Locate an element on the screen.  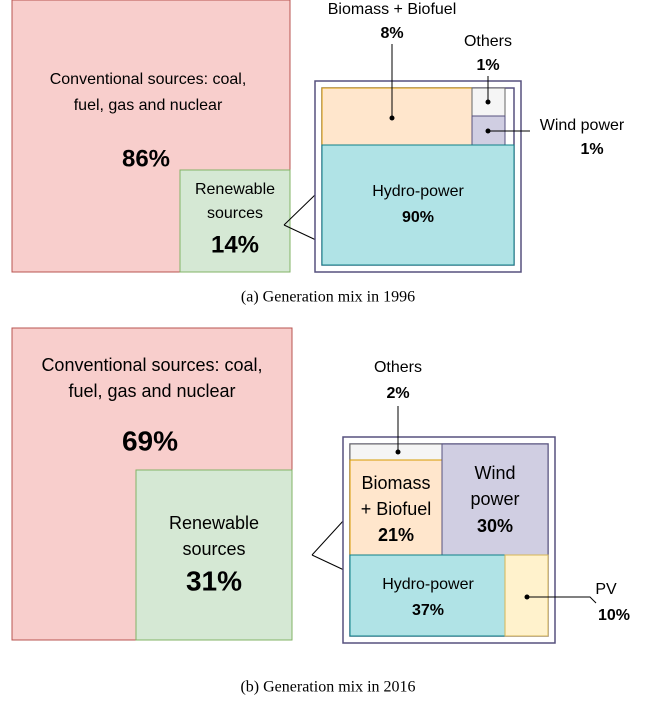
caption: (a) Generation mix in 1996 is located at coordinates (328, 297).